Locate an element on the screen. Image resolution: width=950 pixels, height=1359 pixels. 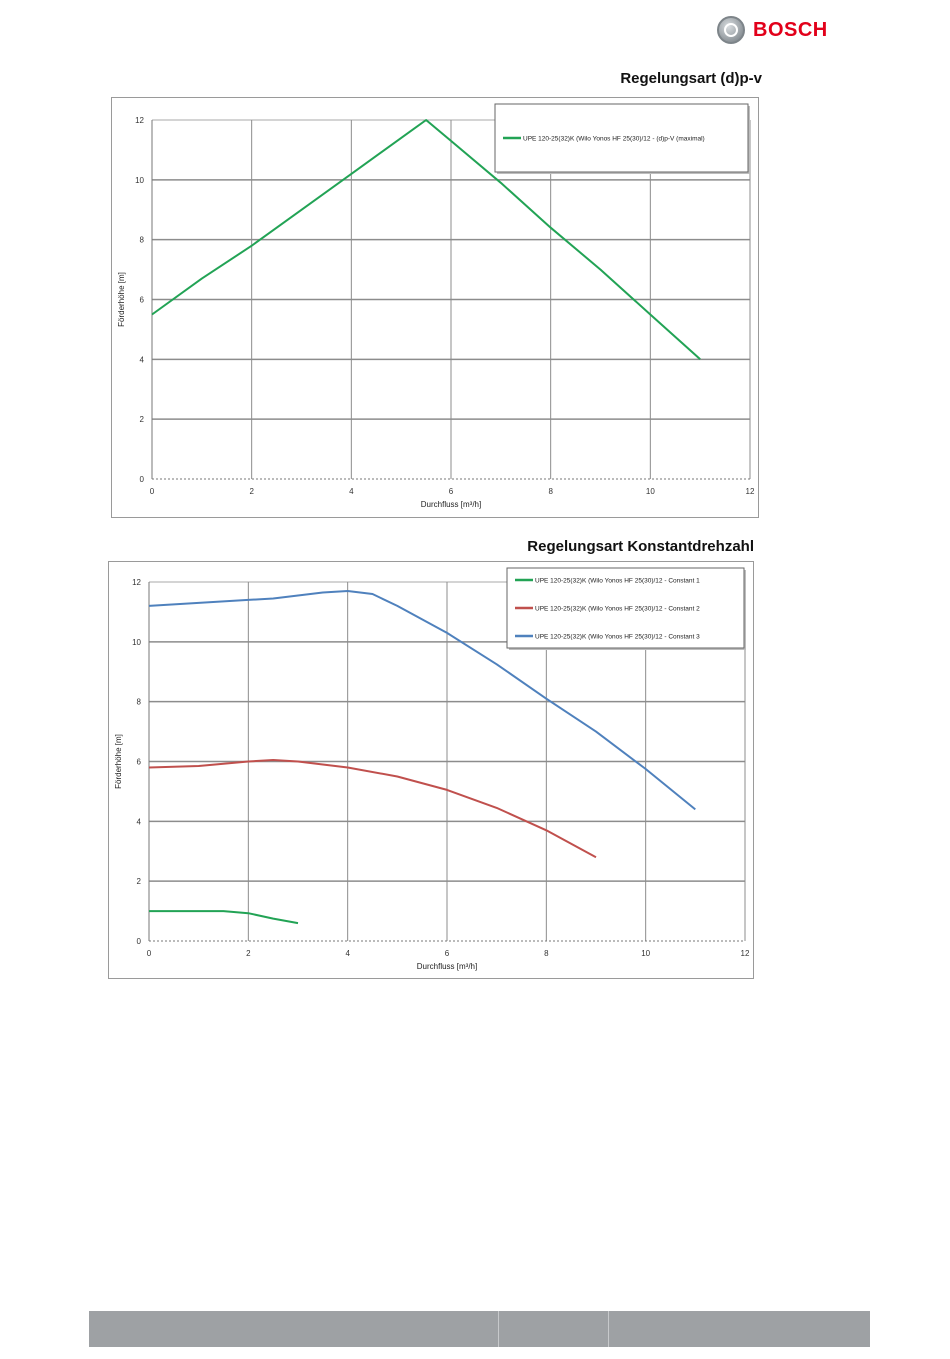
chart-1-title: Regelungsart (d)p-v is located at coordinates (691, 78).